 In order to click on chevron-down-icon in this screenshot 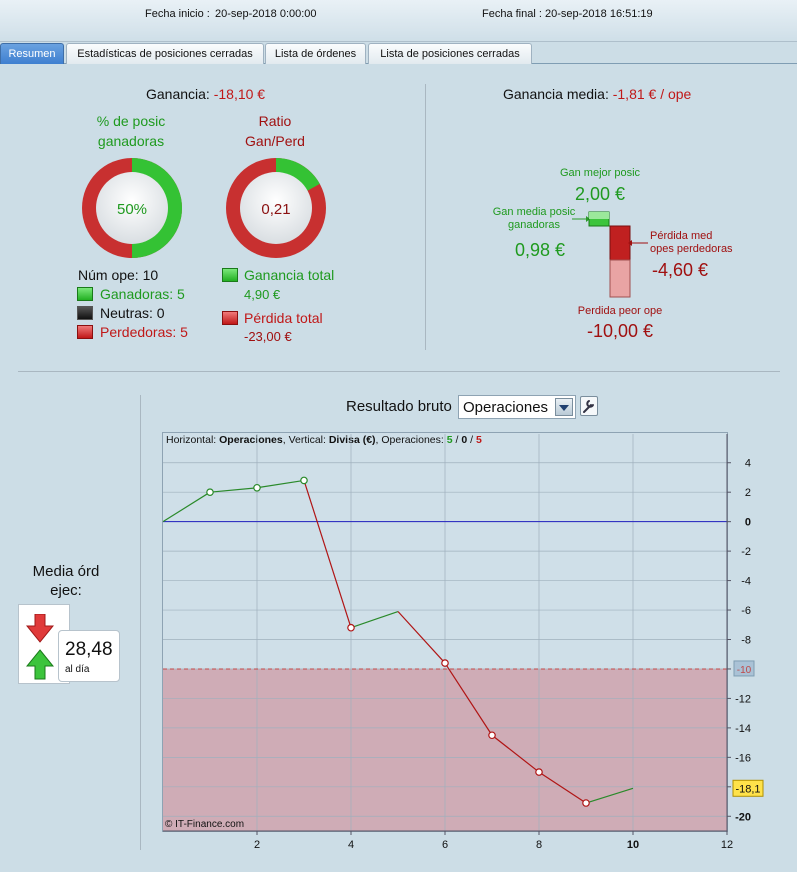, I will do `click(564, 407)`.